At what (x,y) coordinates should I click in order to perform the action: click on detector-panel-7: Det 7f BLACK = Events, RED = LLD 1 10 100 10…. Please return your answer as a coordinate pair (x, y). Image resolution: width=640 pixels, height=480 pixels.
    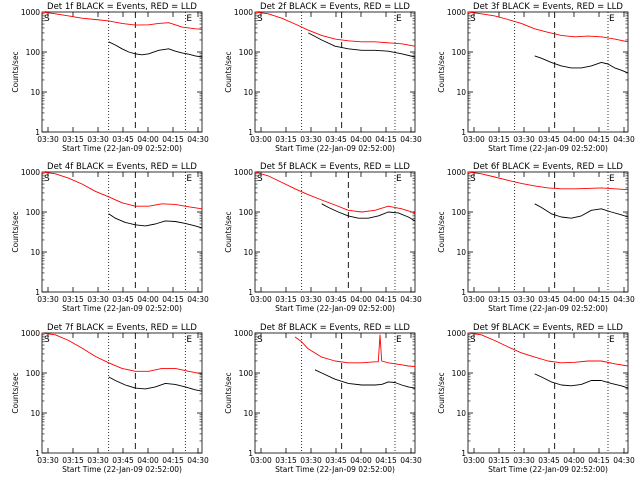
    Looking at the image, I should click on (110, 398).